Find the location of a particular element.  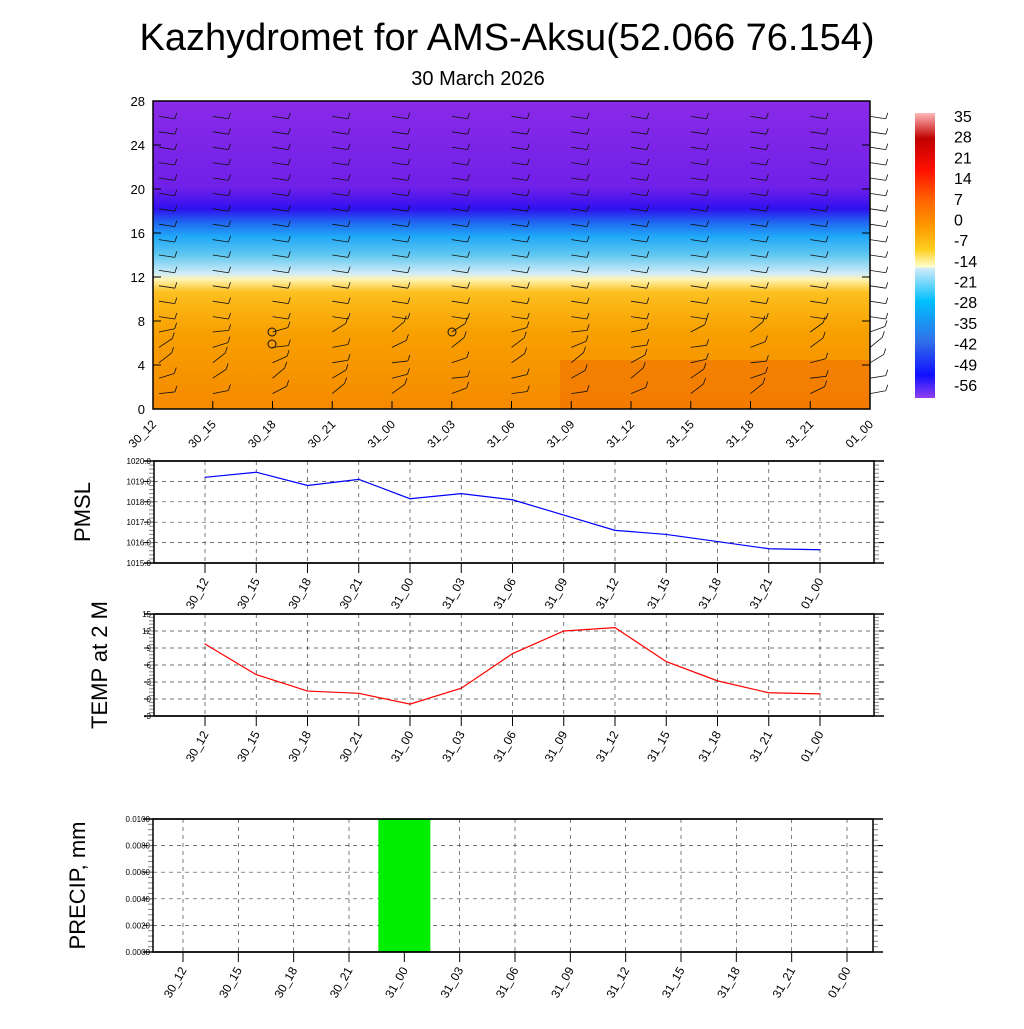

x-tick-label: 01_00 is located at coordinates (812, 593).